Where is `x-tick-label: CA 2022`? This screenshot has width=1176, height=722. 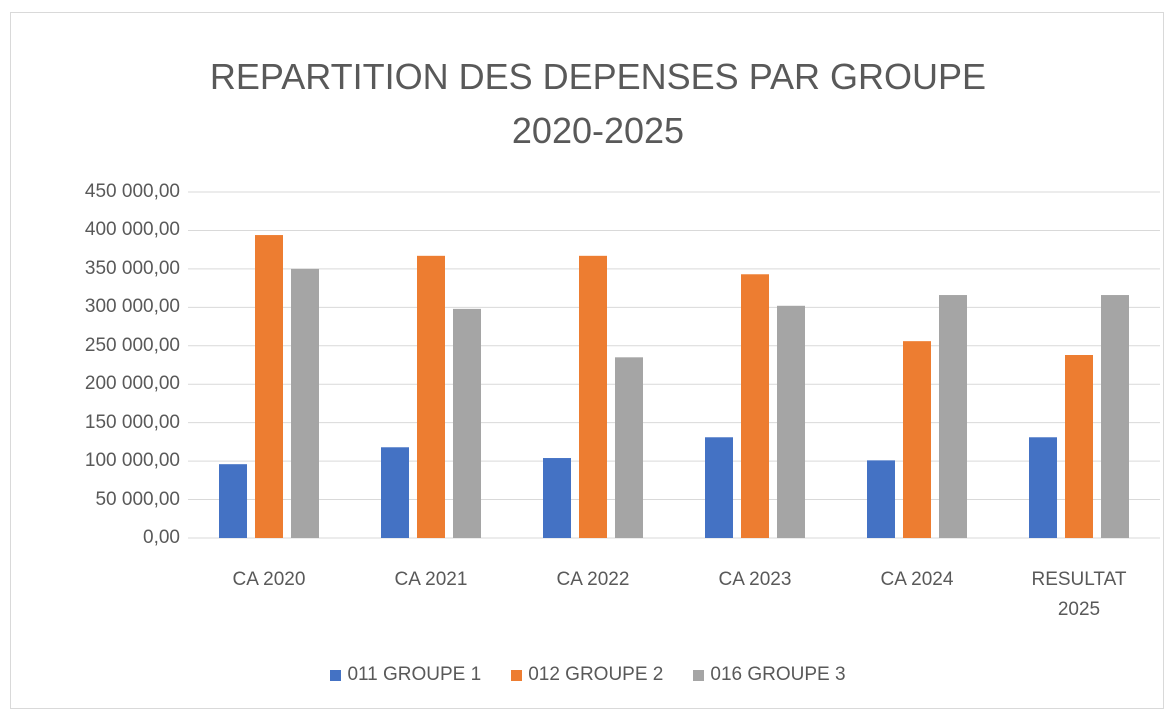
x-tick-label: CA 2022 is located at coordinates (593, 579).